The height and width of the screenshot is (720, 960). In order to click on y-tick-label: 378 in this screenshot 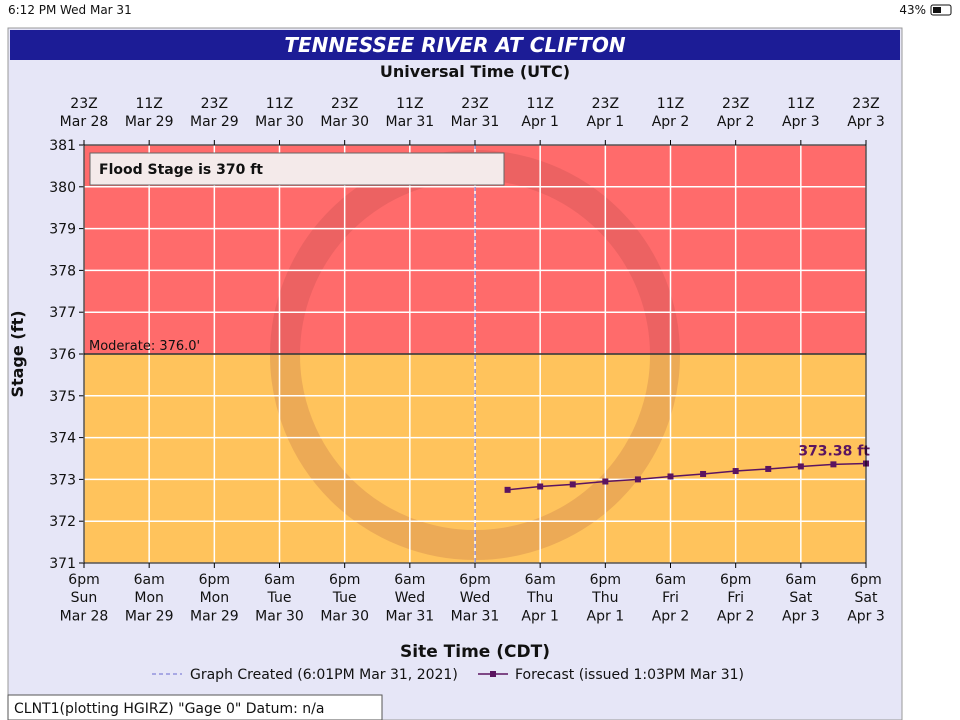, I will do `click(62, 271)`.